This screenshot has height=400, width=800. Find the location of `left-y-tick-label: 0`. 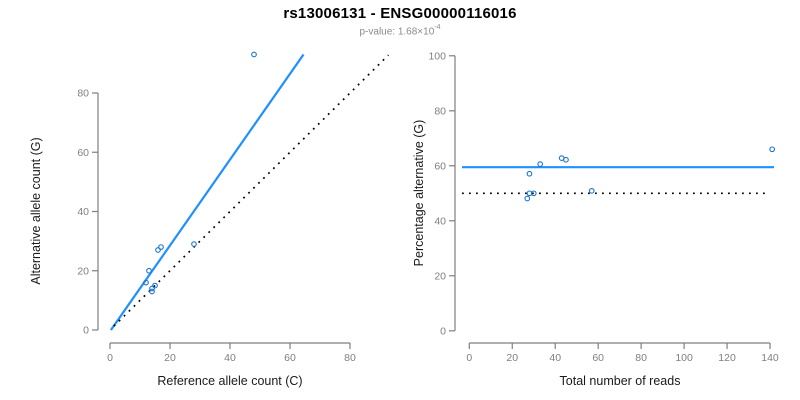

left-y-tick-label: 0 is located at coordinates (86, 331).